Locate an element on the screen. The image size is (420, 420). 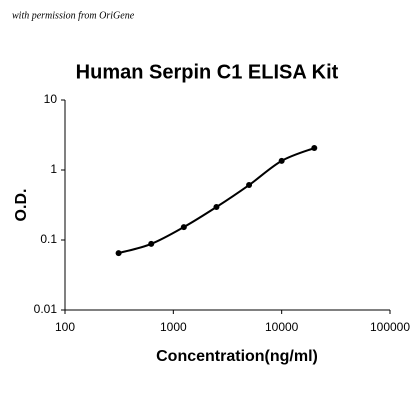
y-tick-label: 0.01 is located at coordinates (46, 309).